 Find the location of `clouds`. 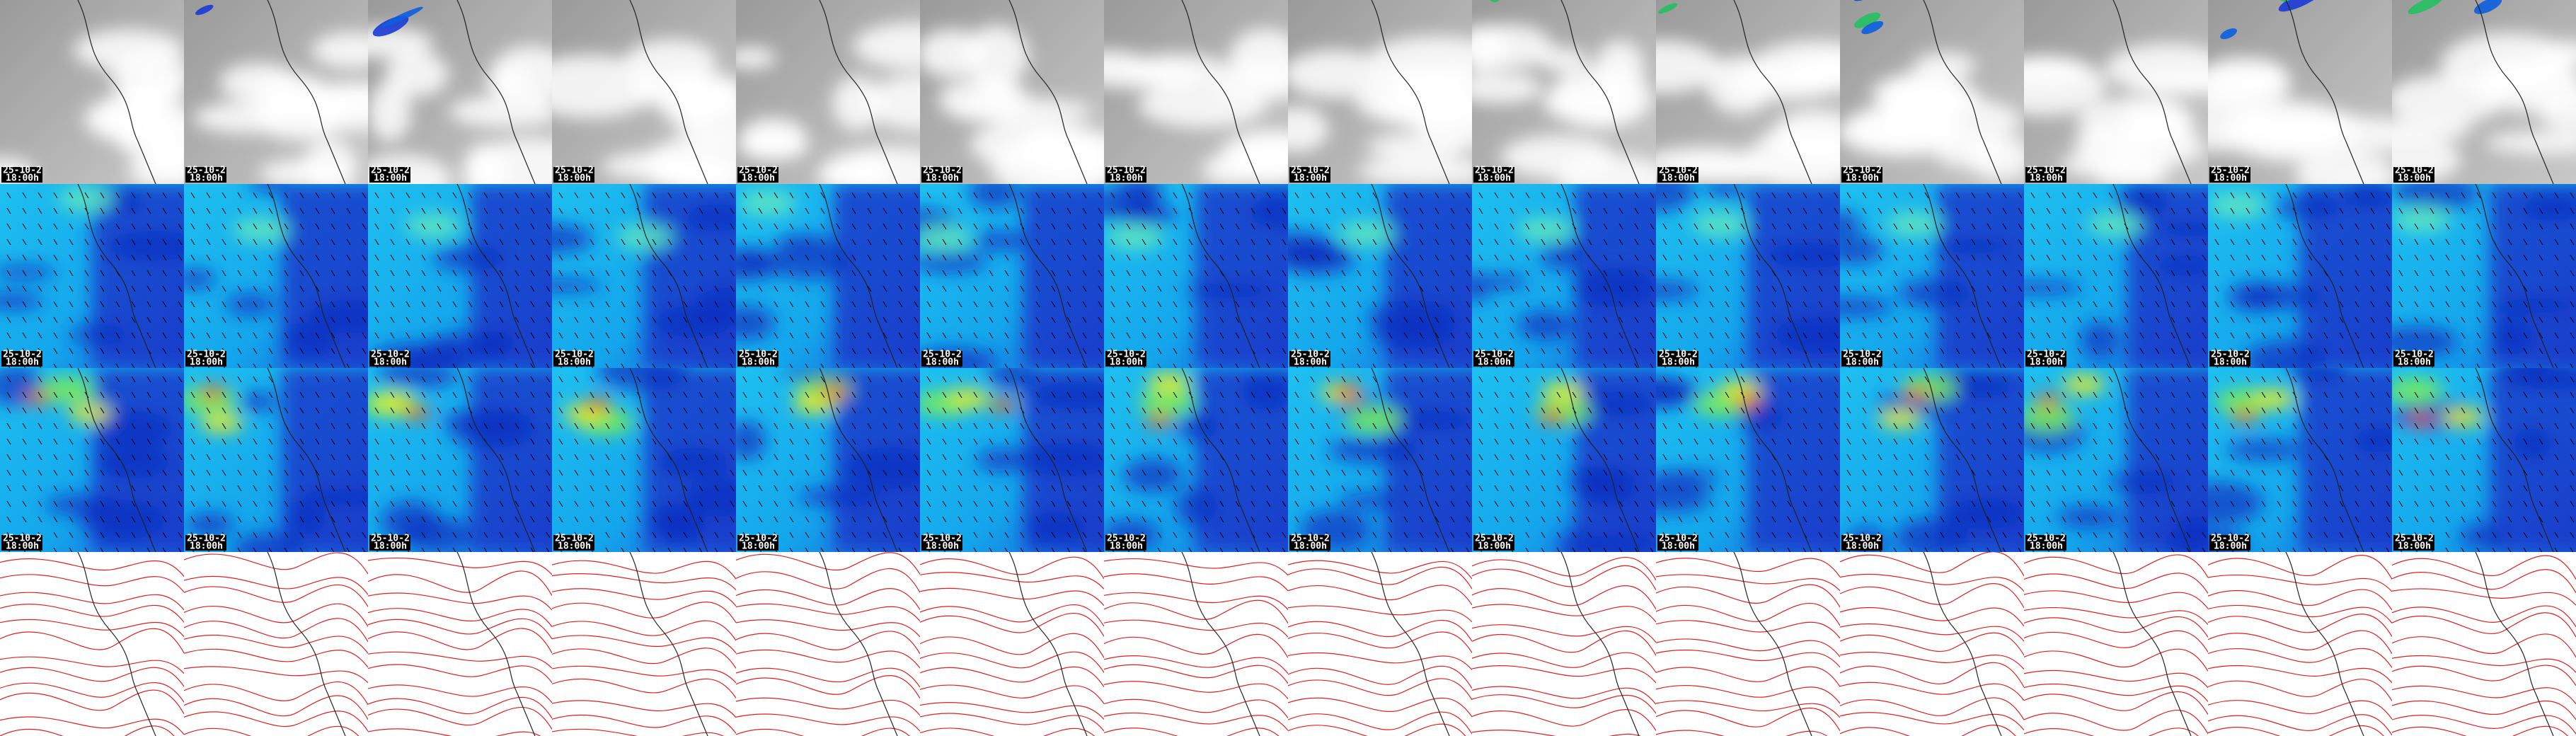

clouds is located at coordinates (281, 108).